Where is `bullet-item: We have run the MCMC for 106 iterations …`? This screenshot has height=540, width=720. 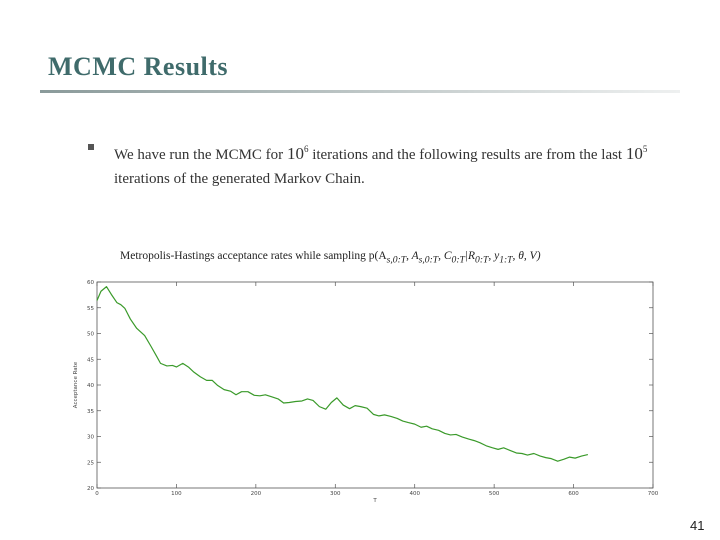 bullet-item: We have run the MCMC for 106 iterations … is located at coordinates (375, 164).